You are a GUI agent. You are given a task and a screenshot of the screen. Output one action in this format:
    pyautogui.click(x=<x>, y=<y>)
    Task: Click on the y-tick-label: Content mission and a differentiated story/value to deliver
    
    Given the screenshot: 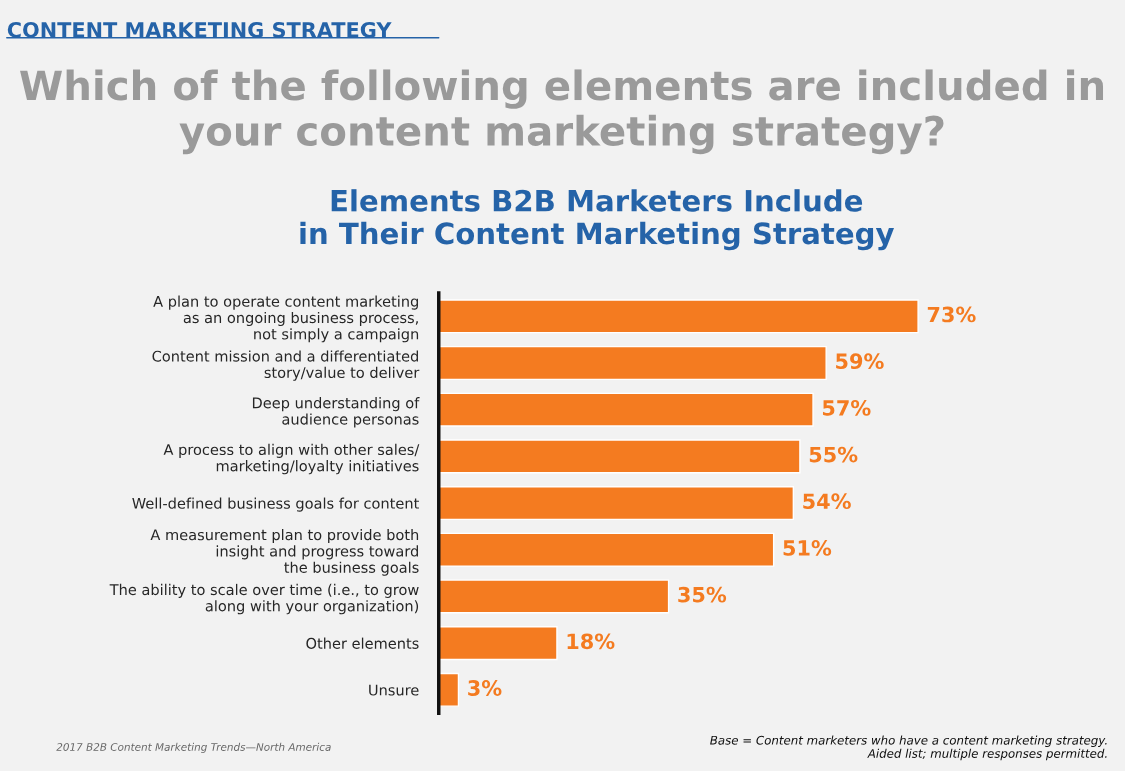 What is the action you would take?
    pyautogui.click(x=286, y=365)
    